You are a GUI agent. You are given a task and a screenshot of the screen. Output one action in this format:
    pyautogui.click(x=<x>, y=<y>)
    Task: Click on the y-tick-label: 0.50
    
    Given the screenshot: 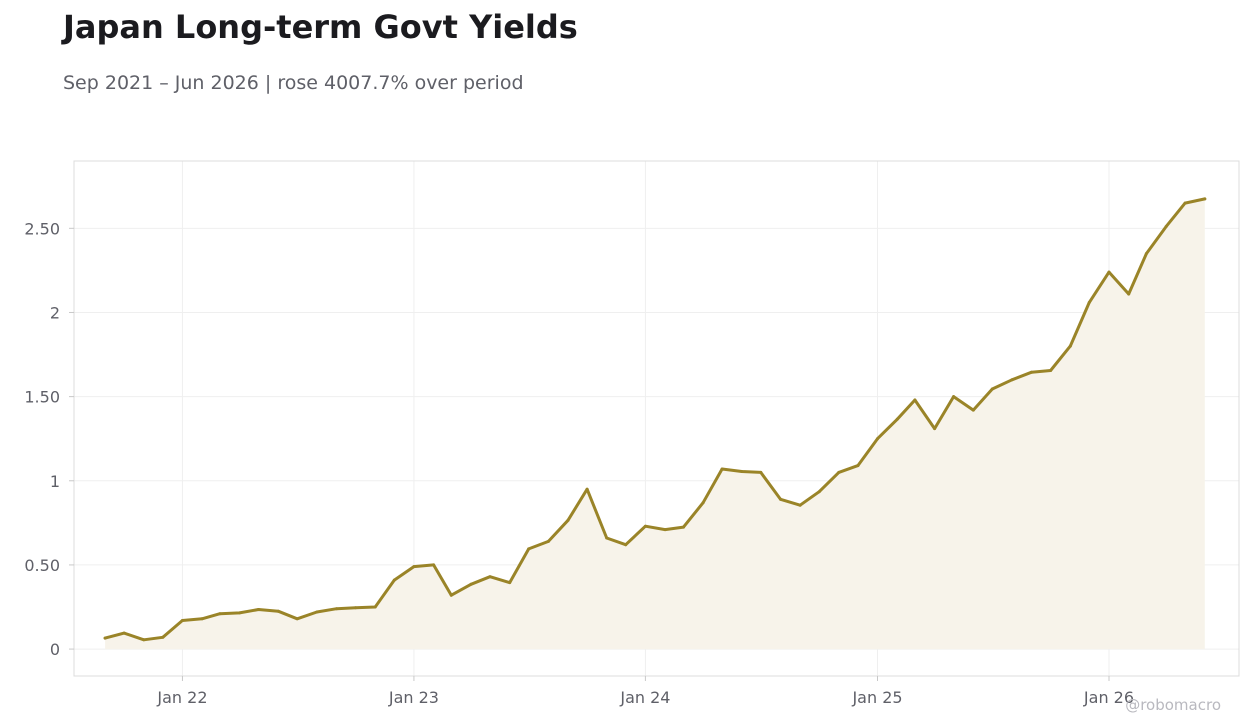 What is the action you would take?
    pyautogui.click(x=42, y=565)
    